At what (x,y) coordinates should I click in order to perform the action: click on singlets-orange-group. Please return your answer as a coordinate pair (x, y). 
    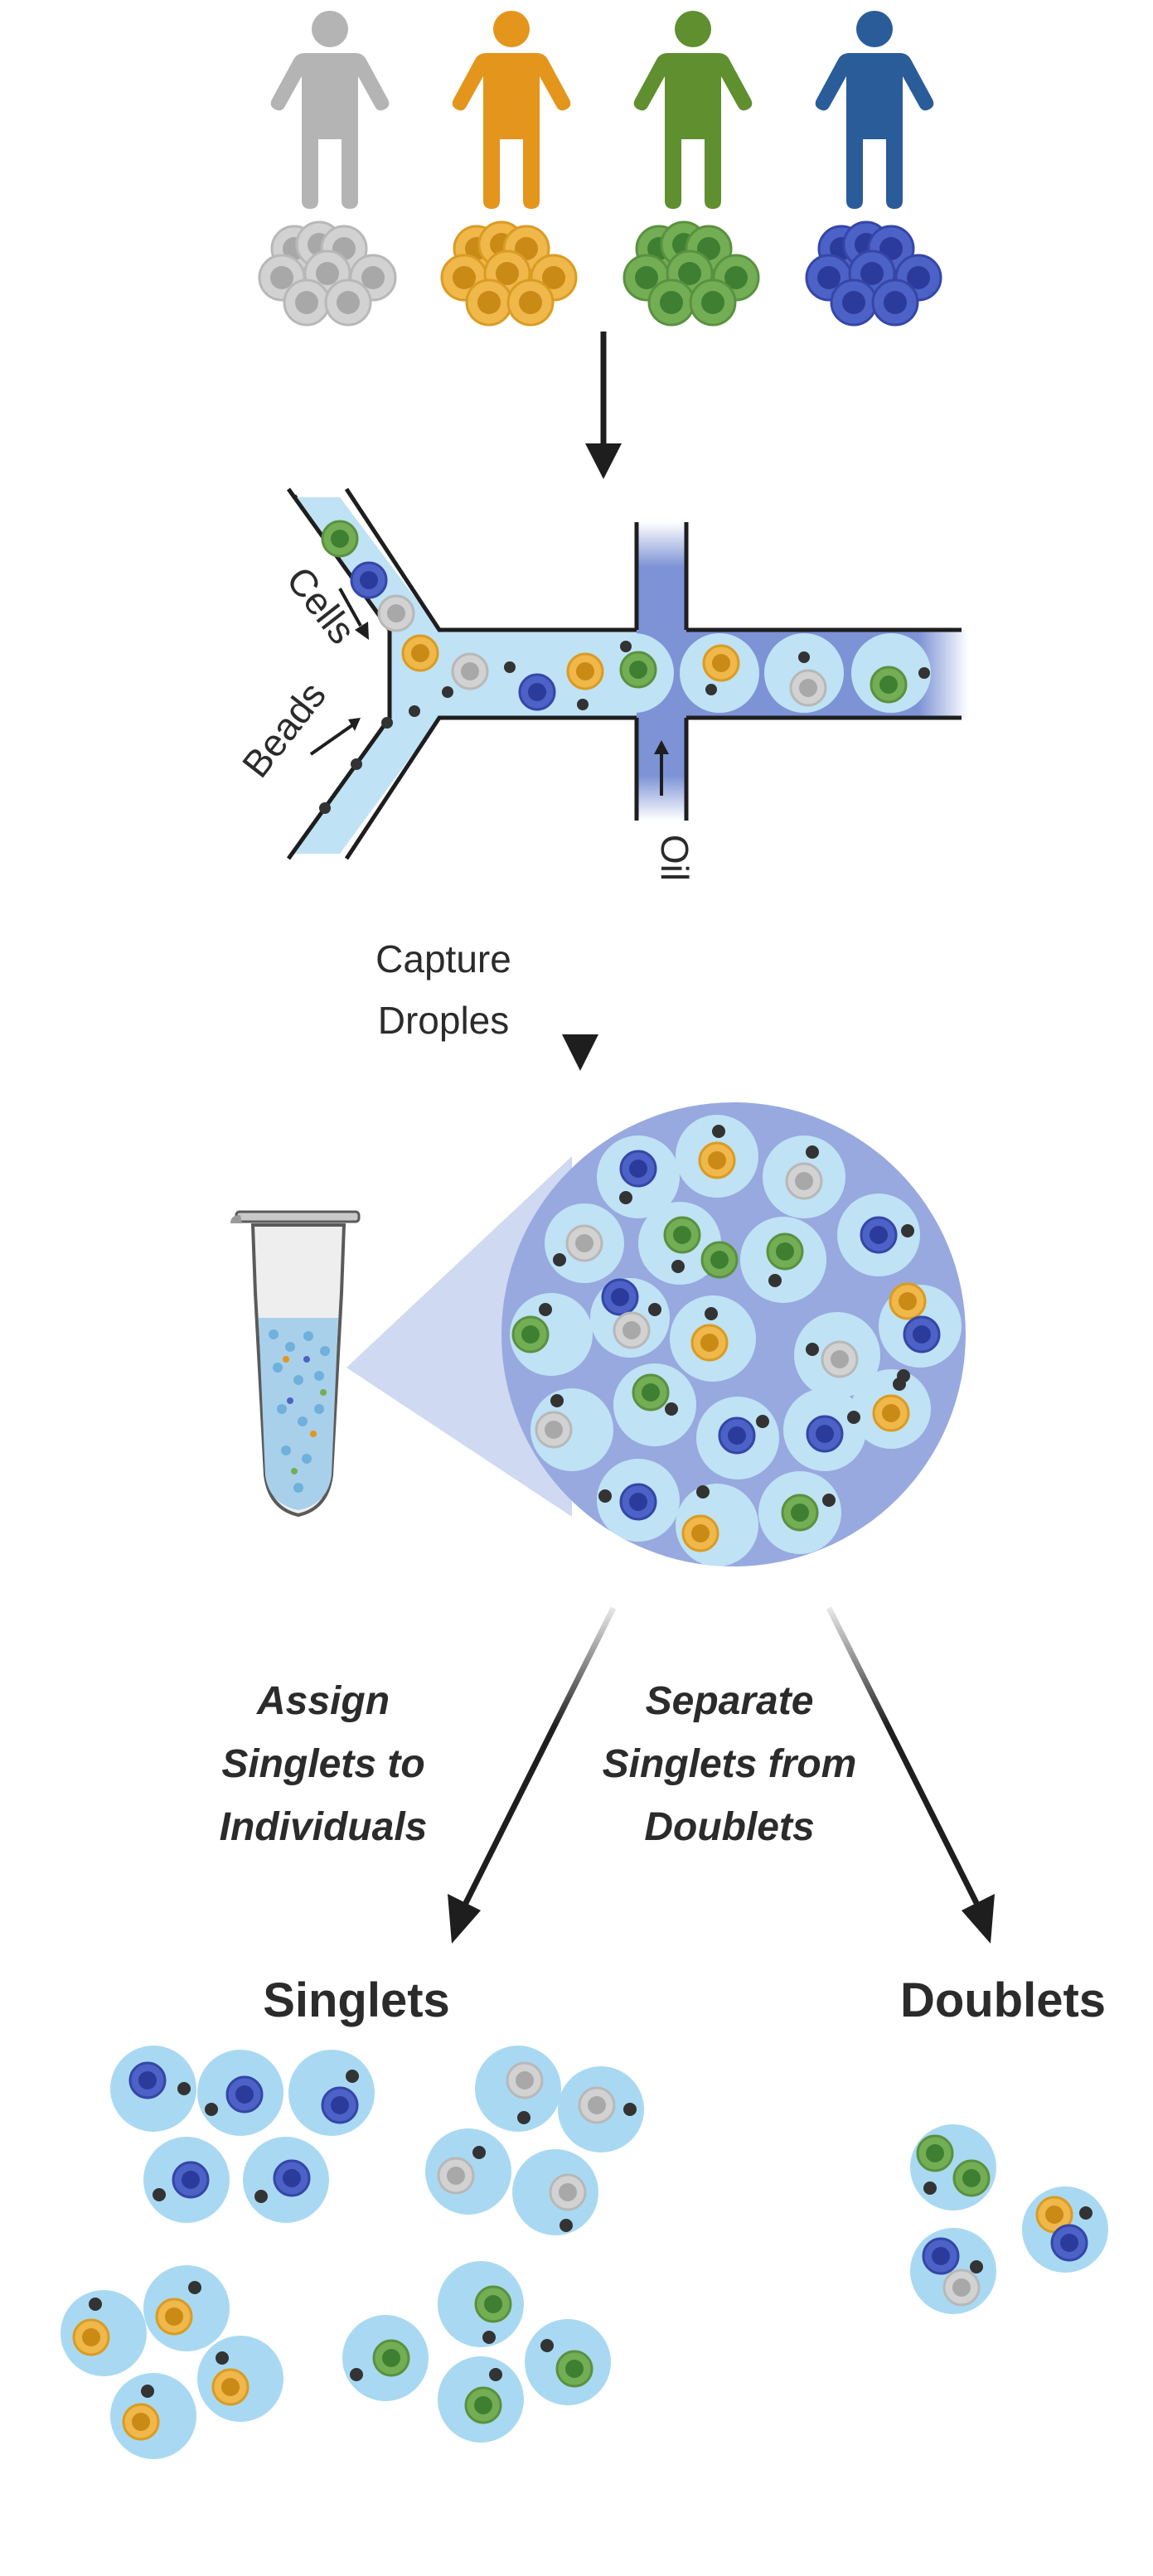
    Looking at the image, I should click on (172, 2362).